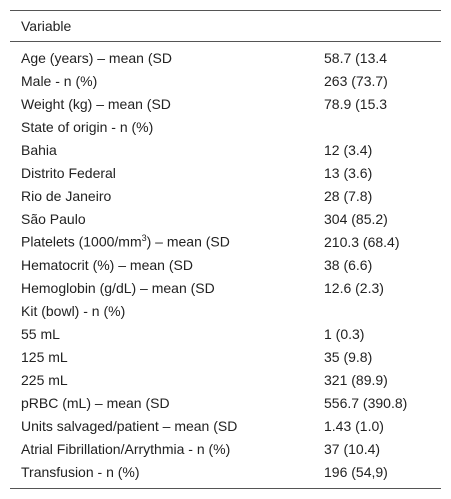 Image resolution: width=451 pixels, height=499 pixels. I want to click on value-cell: 304 (85.2), so click(356, 218).